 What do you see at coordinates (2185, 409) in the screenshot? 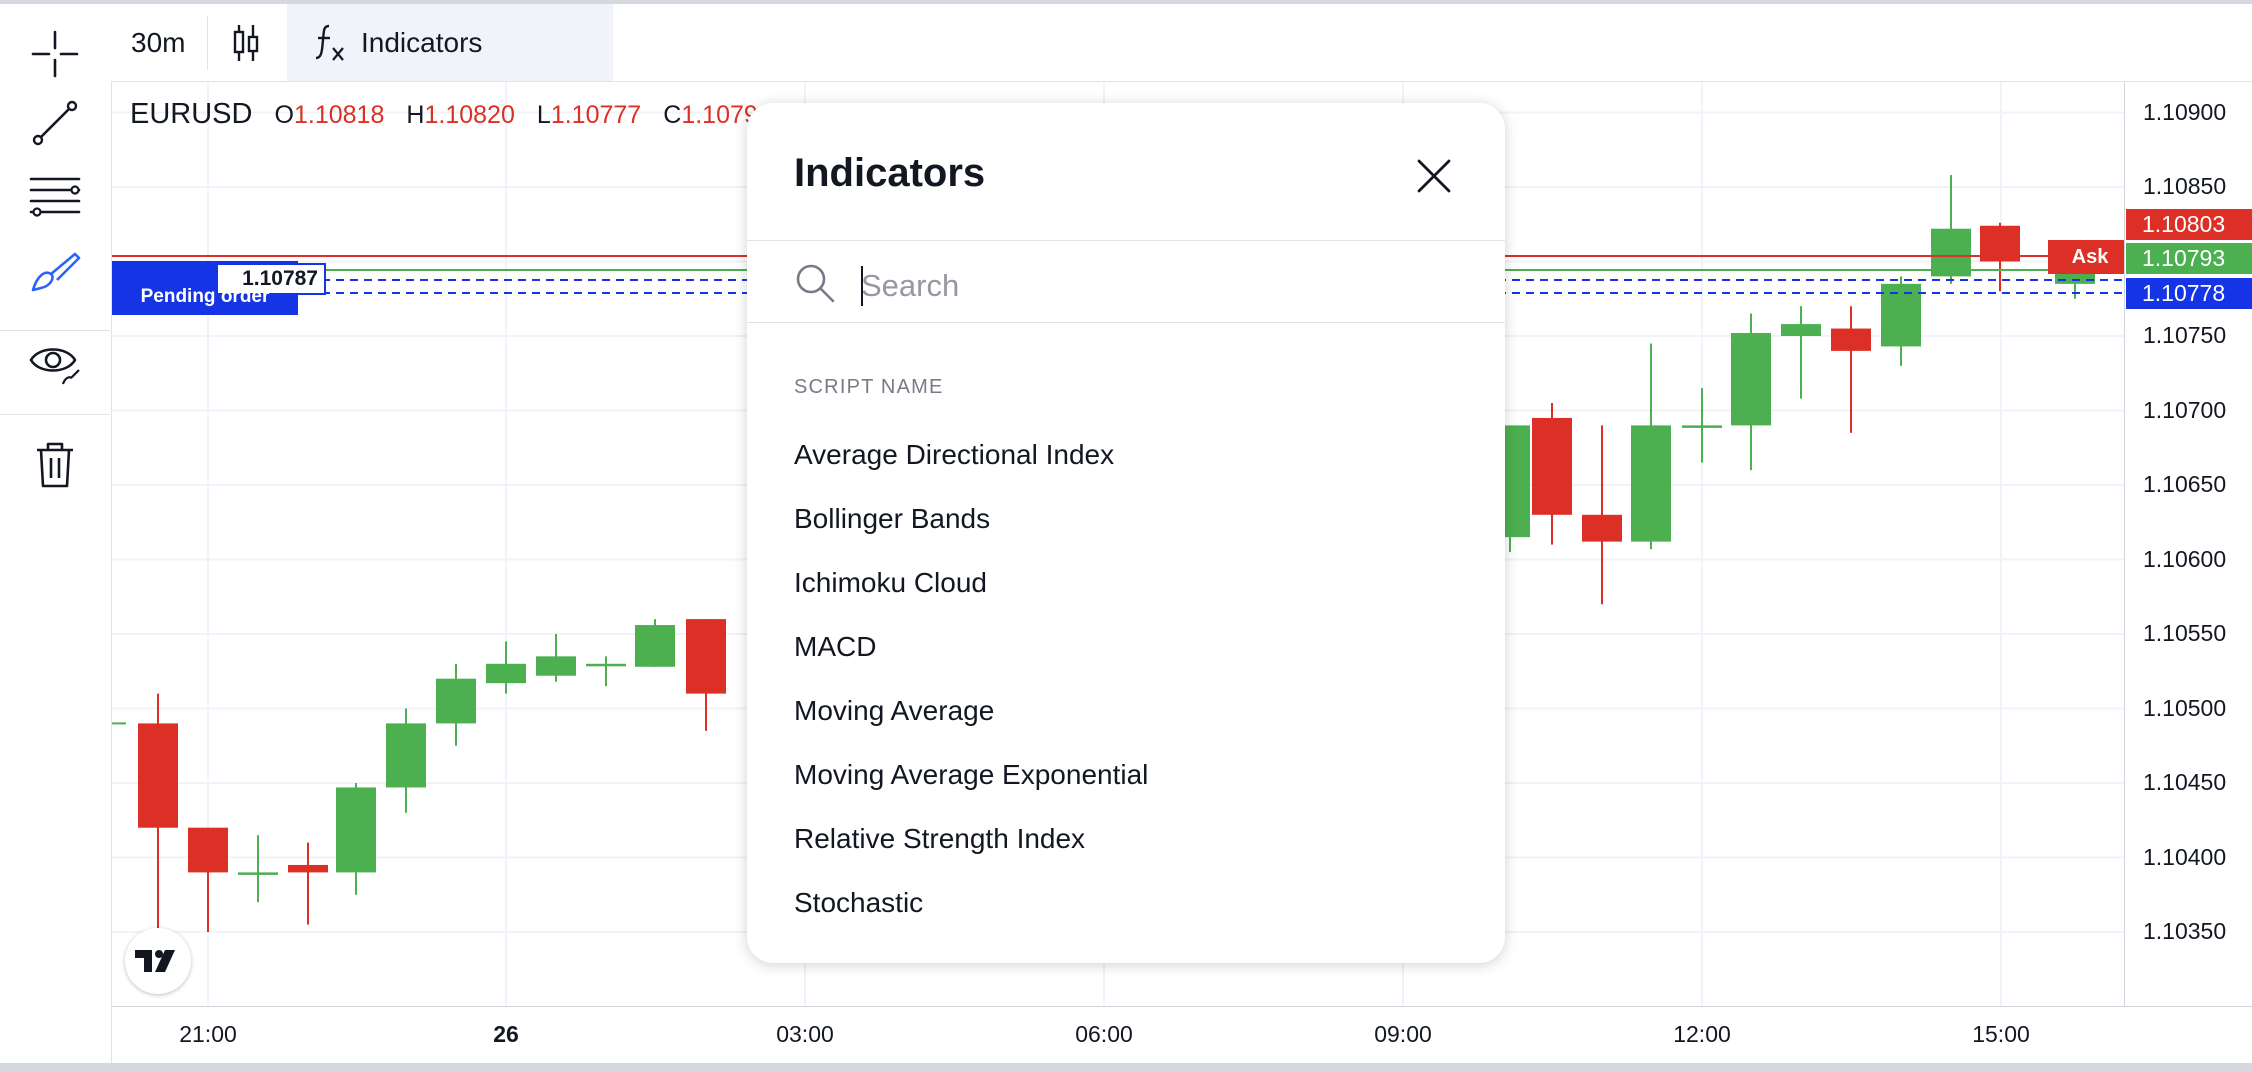
I see `price-tick-label: 1.10700` at bounding box center [2185, 409].